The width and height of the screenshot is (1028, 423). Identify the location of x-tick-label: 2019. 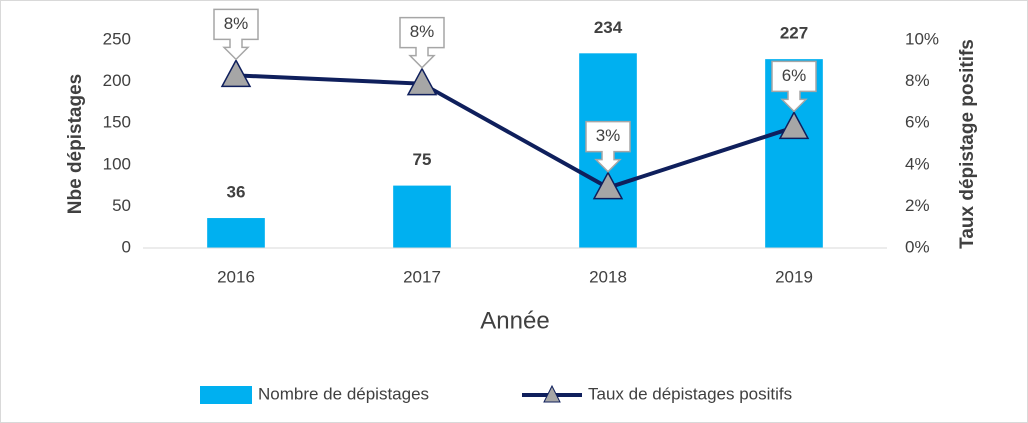
(794, 276).